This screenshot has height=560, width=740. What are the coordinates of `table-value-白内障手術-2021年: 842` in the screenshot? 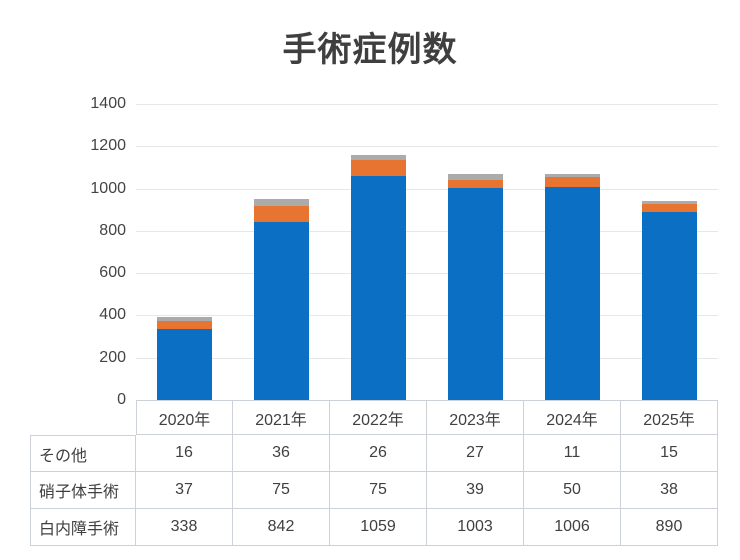 It's located at (281, 527).